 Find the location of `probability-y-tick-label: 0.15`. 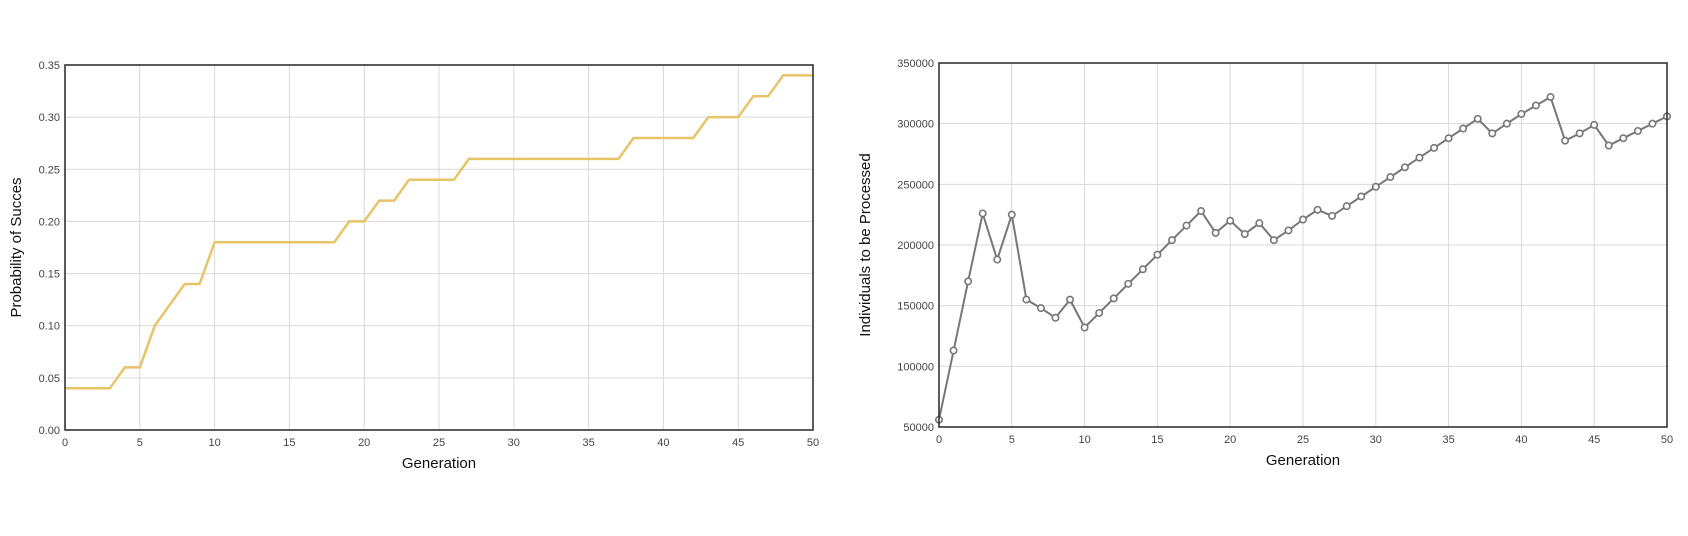

probability-y-tick-label: 0.15 is located at coordinates (49, 275).